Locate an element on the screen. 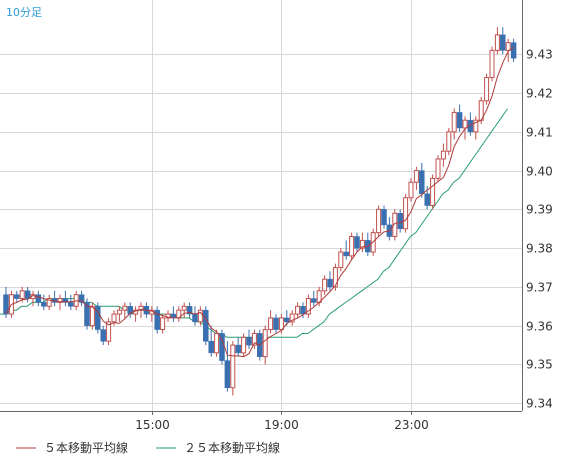 The image size is (574, 462). legend-ma5-label: ５本移動平均線 is located at coordinates (86, 447).